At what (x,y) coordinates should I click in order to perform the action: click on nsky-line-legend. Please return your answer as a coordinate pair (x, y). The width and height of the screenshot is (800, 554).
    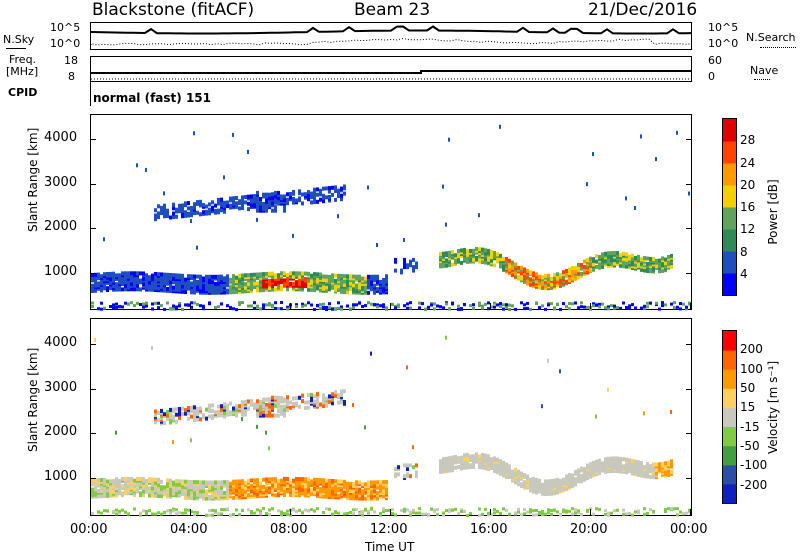
    Looking at the image, I should click on (16, 48).